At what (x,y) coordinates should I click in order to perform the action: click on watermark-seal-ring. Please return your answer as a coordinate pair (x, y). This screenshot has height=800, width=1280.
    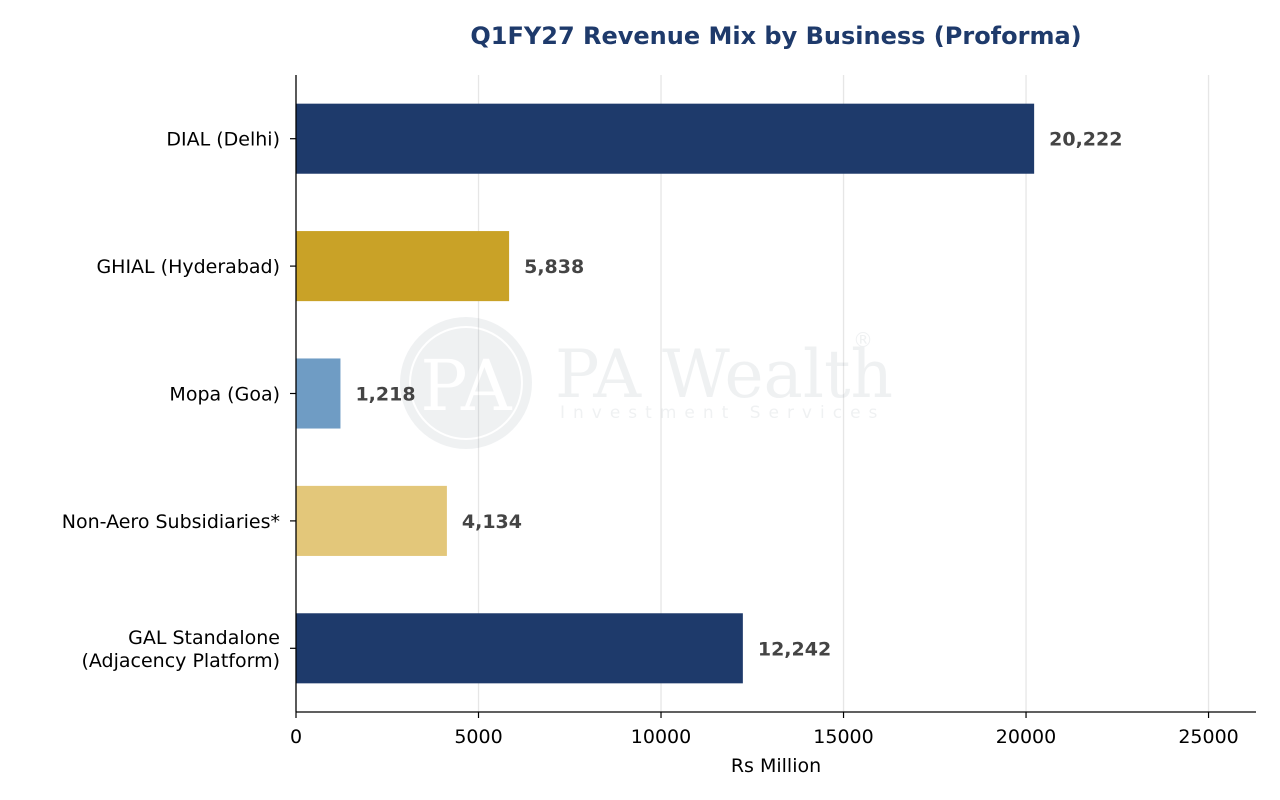
    Looking at the image, I should click on (466, 383).